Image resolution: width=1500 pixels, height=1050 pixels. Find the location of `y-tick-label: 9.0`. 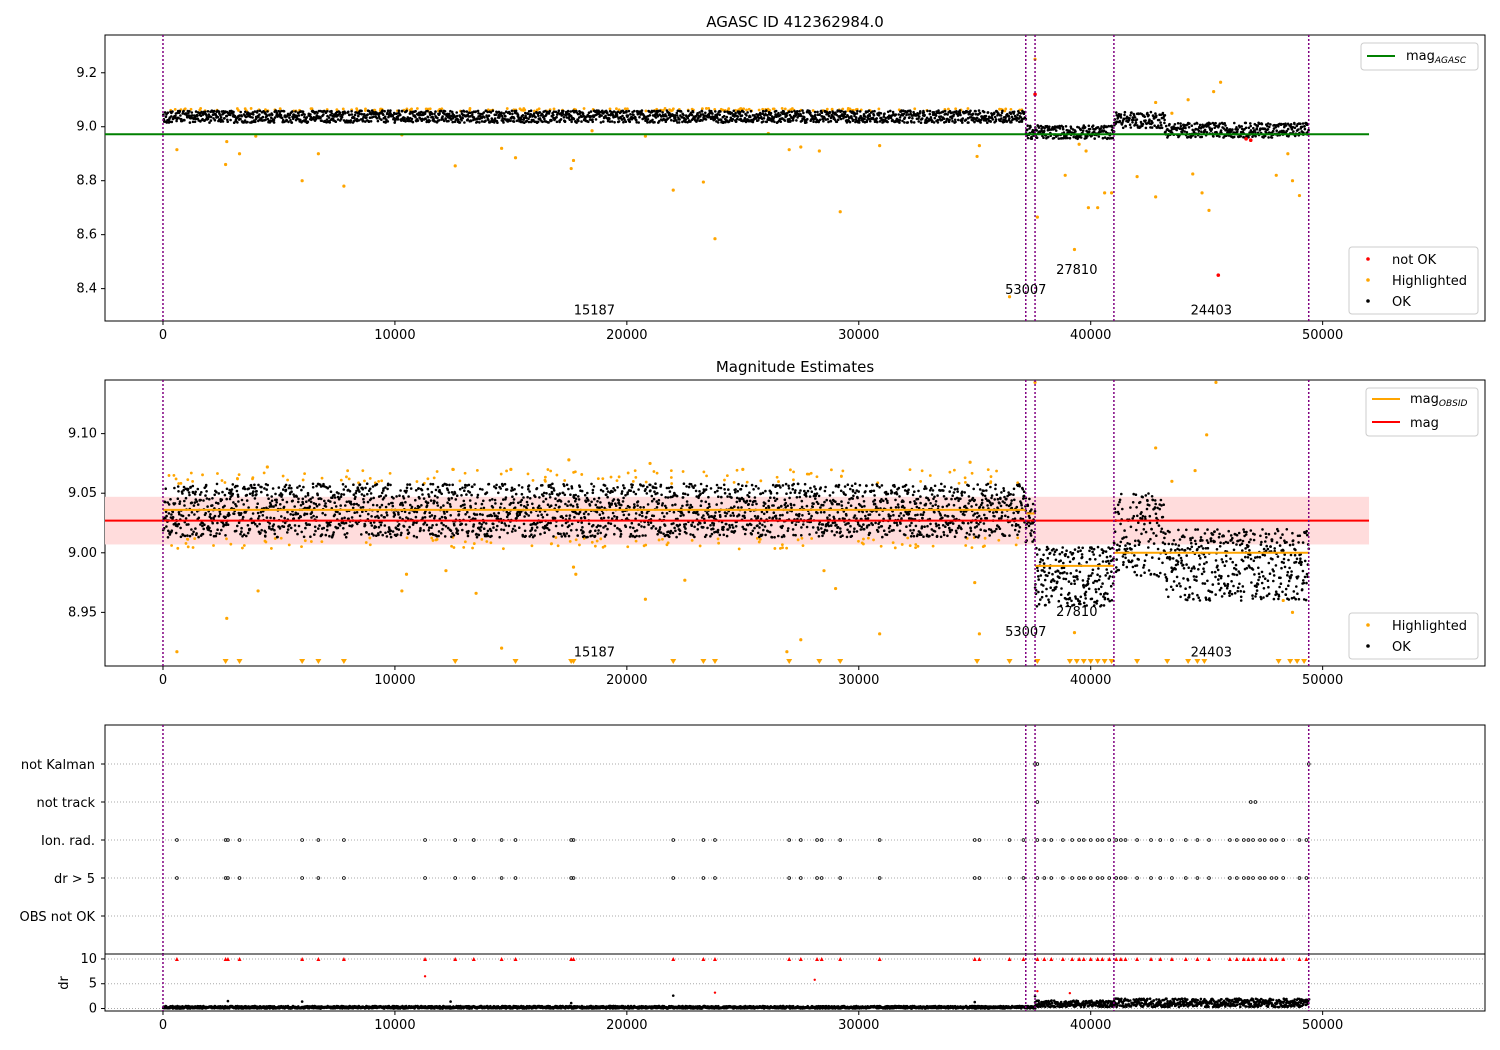

y-tick-label: 9.0 is located at coordinates (86, 127).